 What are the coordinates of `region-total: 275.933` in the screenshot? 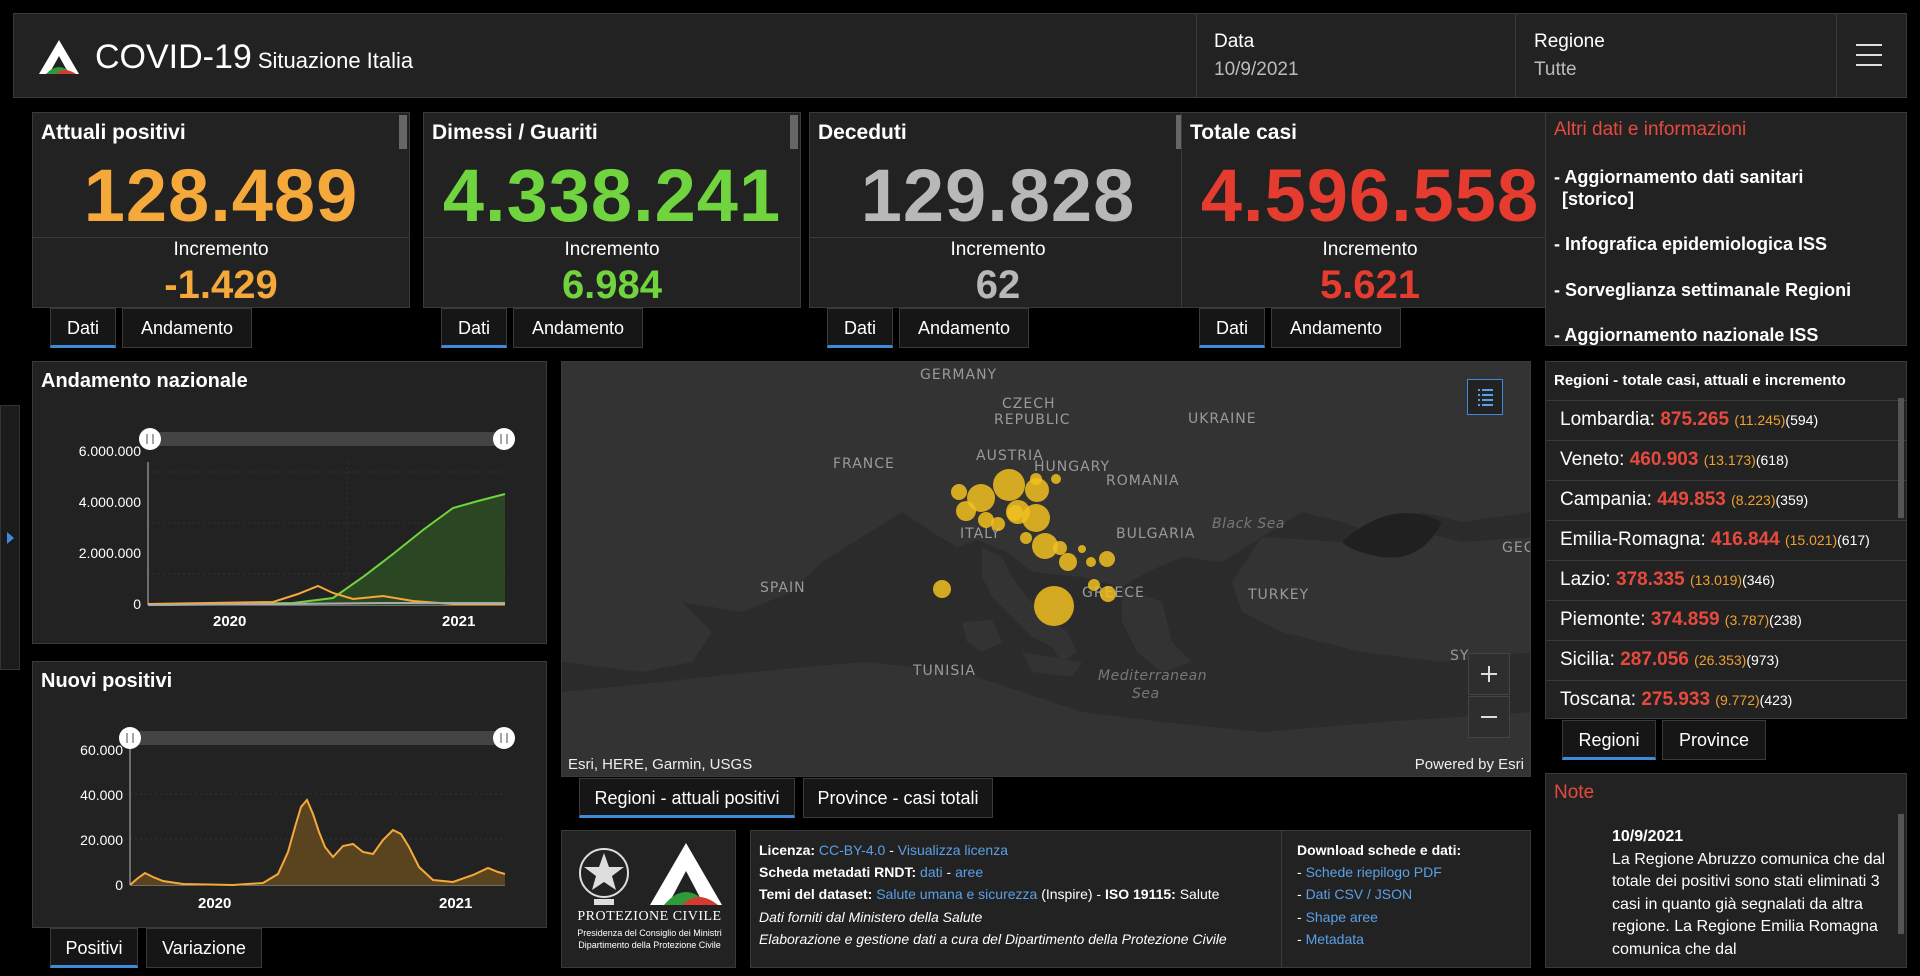 It's located at (1676, 699).